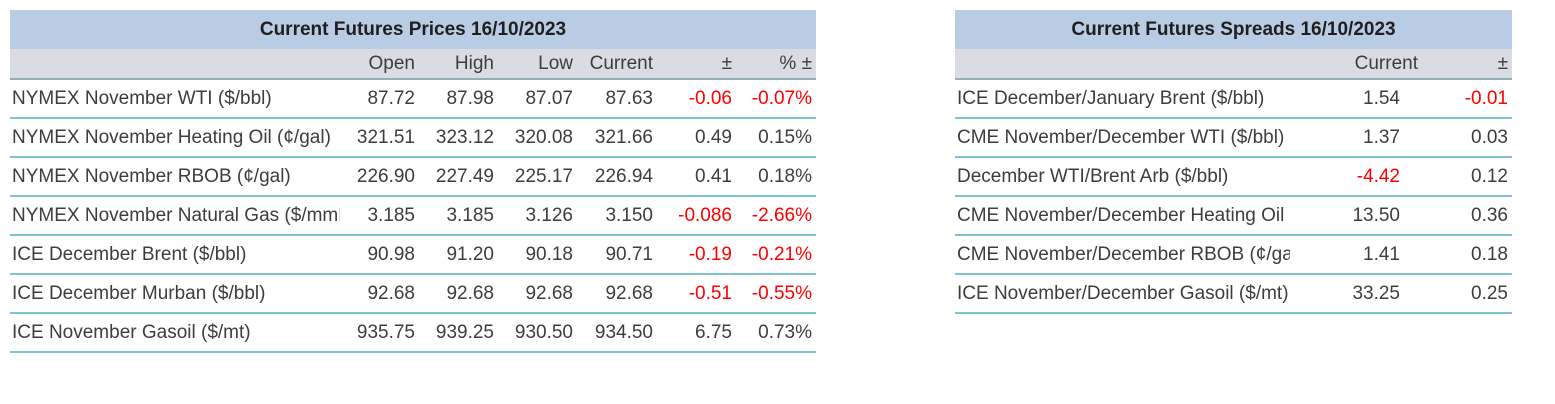 This screenshot has height=404, width=1555. What do you see at coordinates (617, 177) in the screenshot?
I see `cell-current: 226.94` at bounding box center [617, 177].